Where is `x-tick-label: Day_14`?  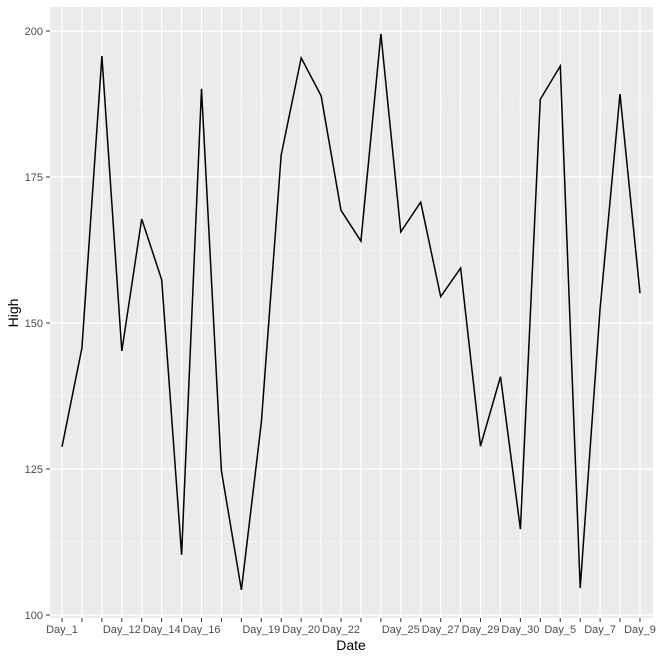
x-tick-label: Day_14 is located at coordinates (162, 630).